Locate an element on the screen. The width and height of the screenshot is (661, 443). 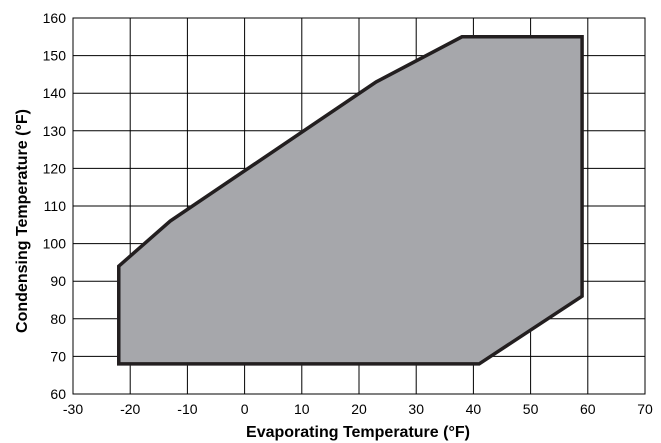
x-tick-label: 10 is located at coordinates (302, 409).